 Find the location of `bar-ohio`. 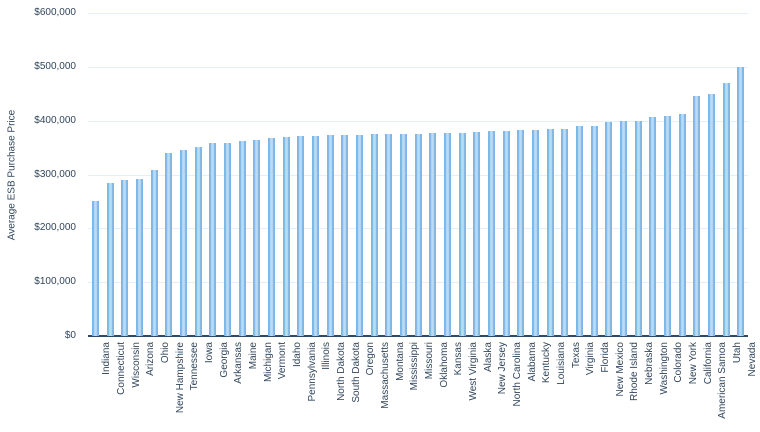

bar-ohio is located at coordinates (154, 252).